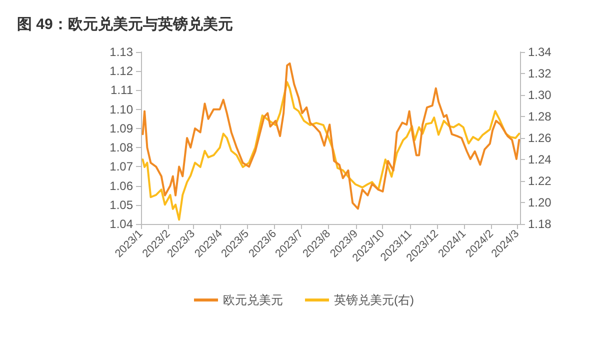 This screenshot has height=353, width=608. What do you see at coordinates (540, 95) in the screenshot?
I see `y2-tick-label: 1.30` at bounding box center [540, 95].